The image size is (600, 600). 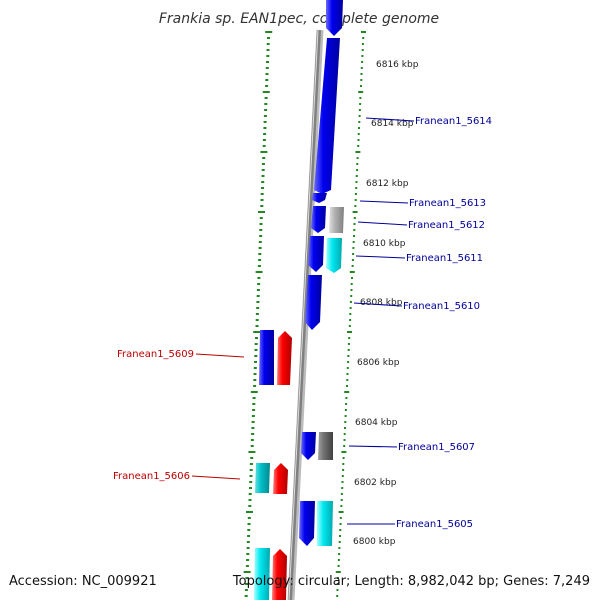 I want to click on kbp-label-6806: 6806 kbp, so click(x=378, y=363).